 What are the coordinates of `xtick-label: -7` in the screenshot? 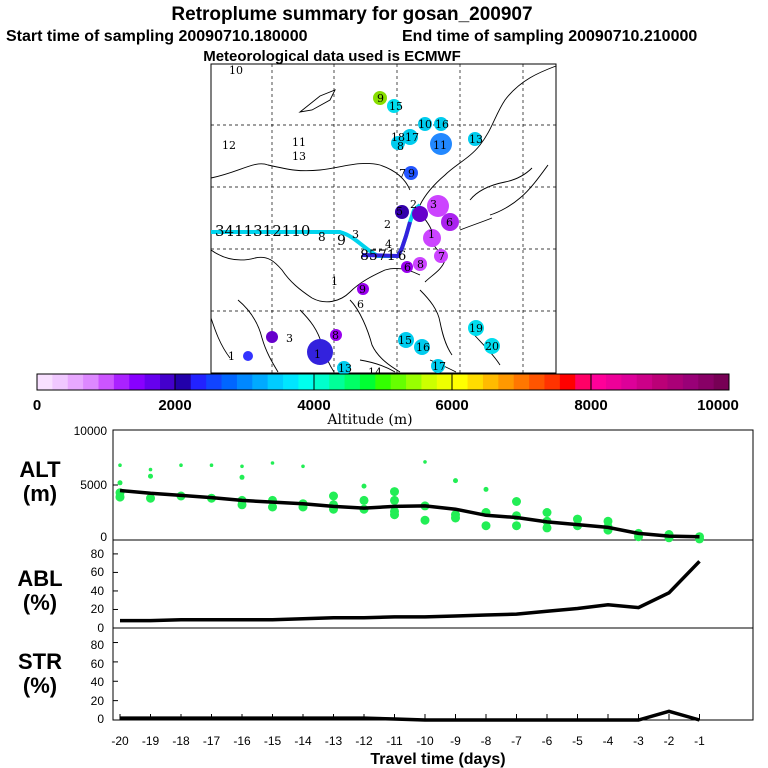 It's located at (516, 741).